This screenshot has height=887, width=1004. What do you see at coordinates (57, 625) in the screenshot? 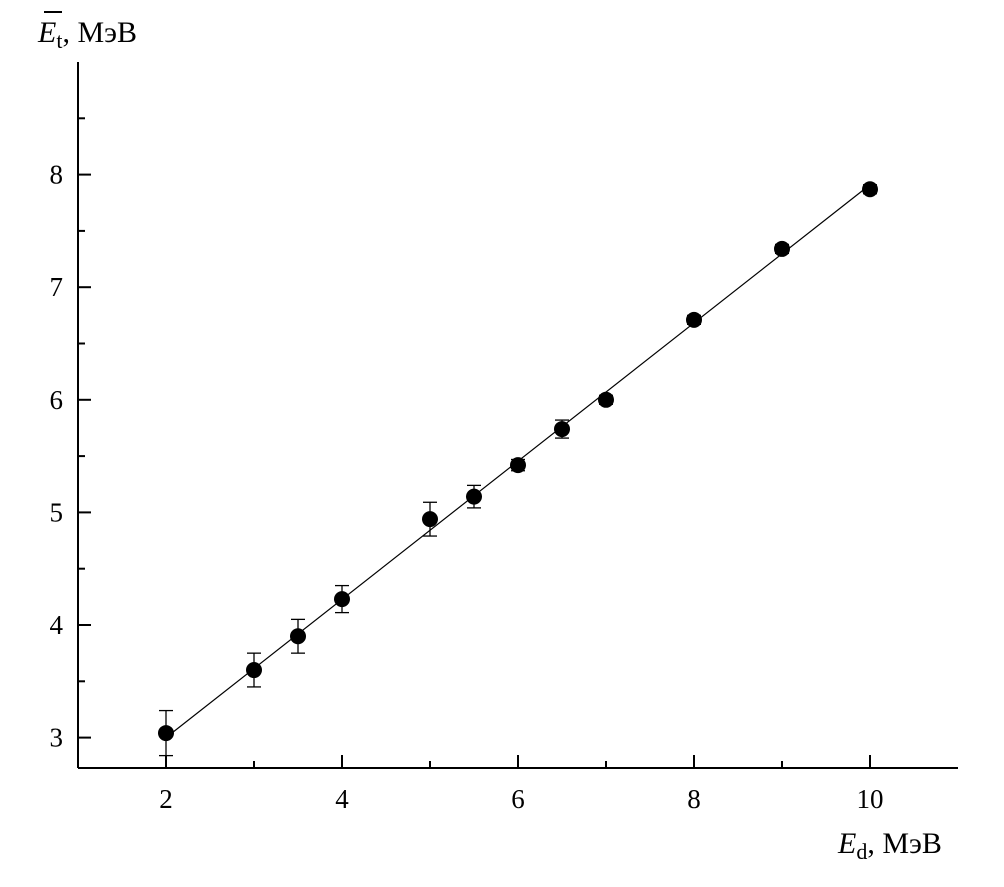
I see `y-tick-label: 4` at bounding box center [57, 625].